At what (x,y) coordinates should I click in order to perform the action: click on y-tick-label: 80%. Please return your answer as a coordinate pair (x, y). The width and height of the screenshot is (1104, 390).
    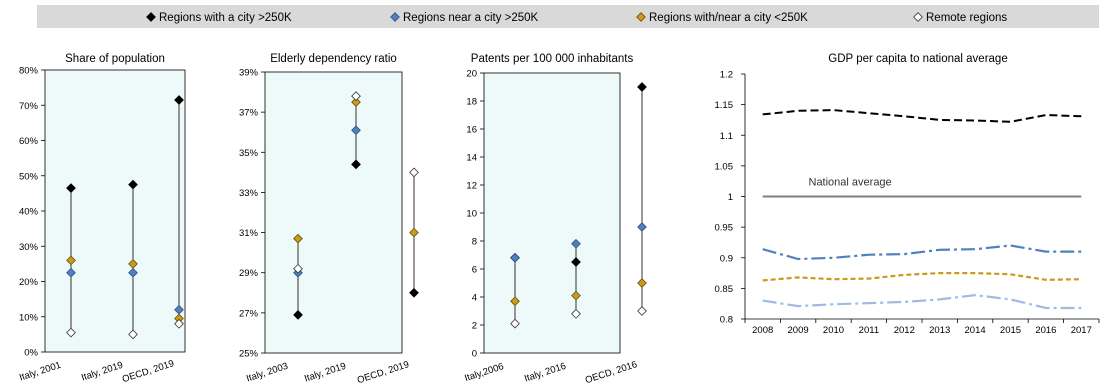
    Looking at the image, I should click on (29, 71).